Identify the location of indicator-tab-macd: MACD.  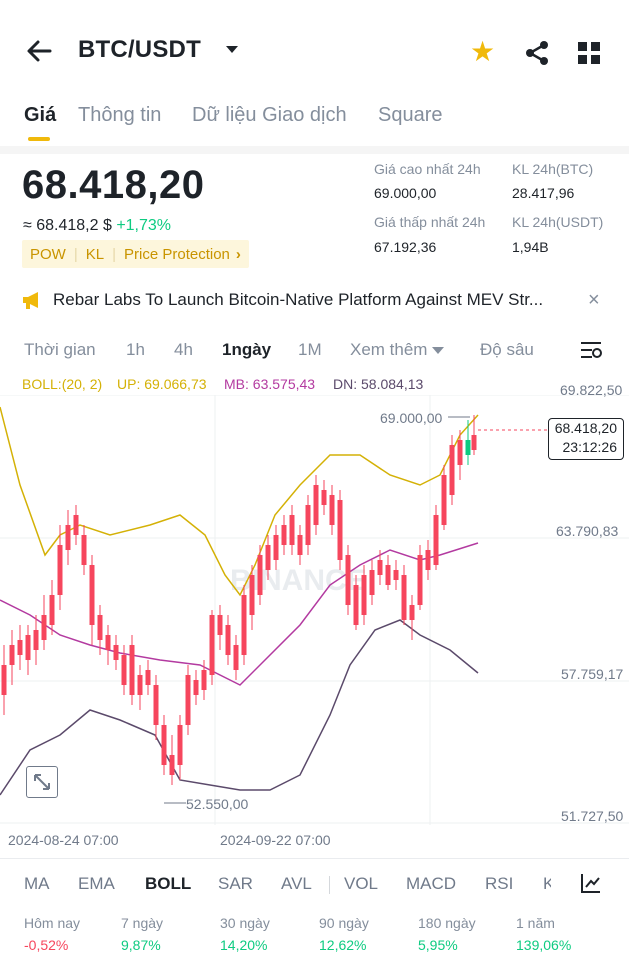
(431, 883).